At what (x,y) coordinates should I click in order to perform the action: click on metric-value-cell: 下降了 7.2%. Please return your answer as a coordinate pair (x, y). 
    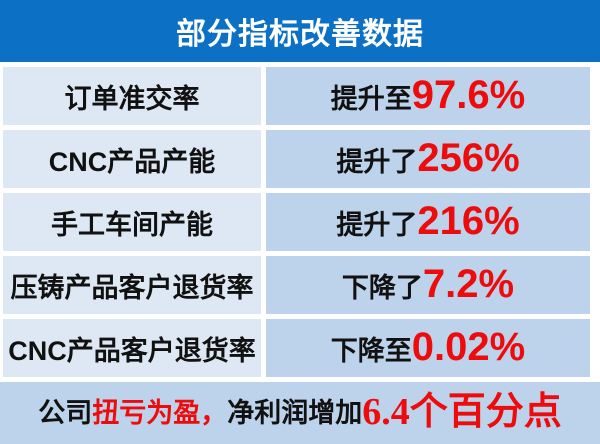
    Looking at the image, I should click on (428, 285).